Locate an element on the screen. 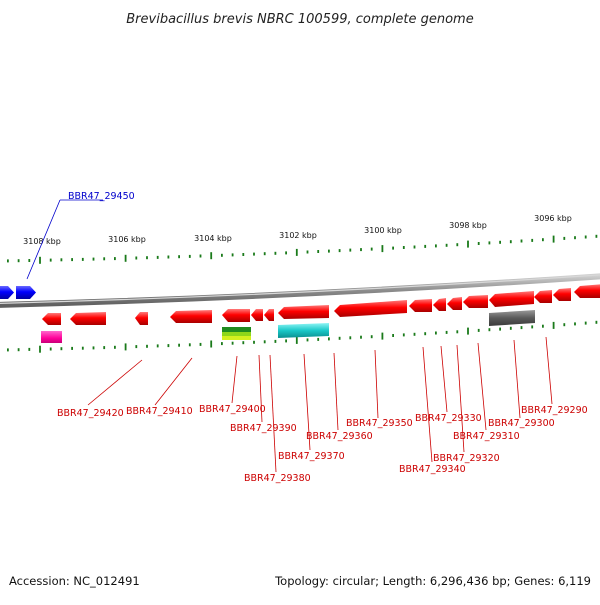 Image resolution: width=600 pixels, height=605 pixels. gene-label: BBR47_29420 is located at coordinates (90, 413).